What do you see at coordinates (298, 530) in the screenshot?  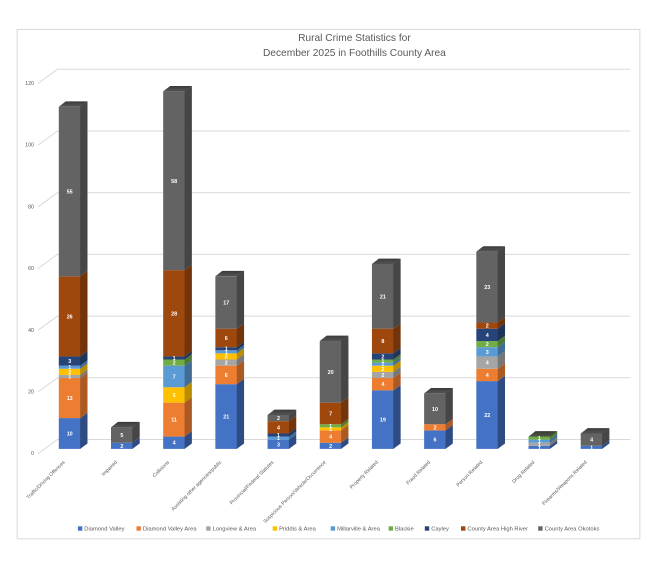 I see `svg-text: Priddis & Area` at bounding box center [298, 530].